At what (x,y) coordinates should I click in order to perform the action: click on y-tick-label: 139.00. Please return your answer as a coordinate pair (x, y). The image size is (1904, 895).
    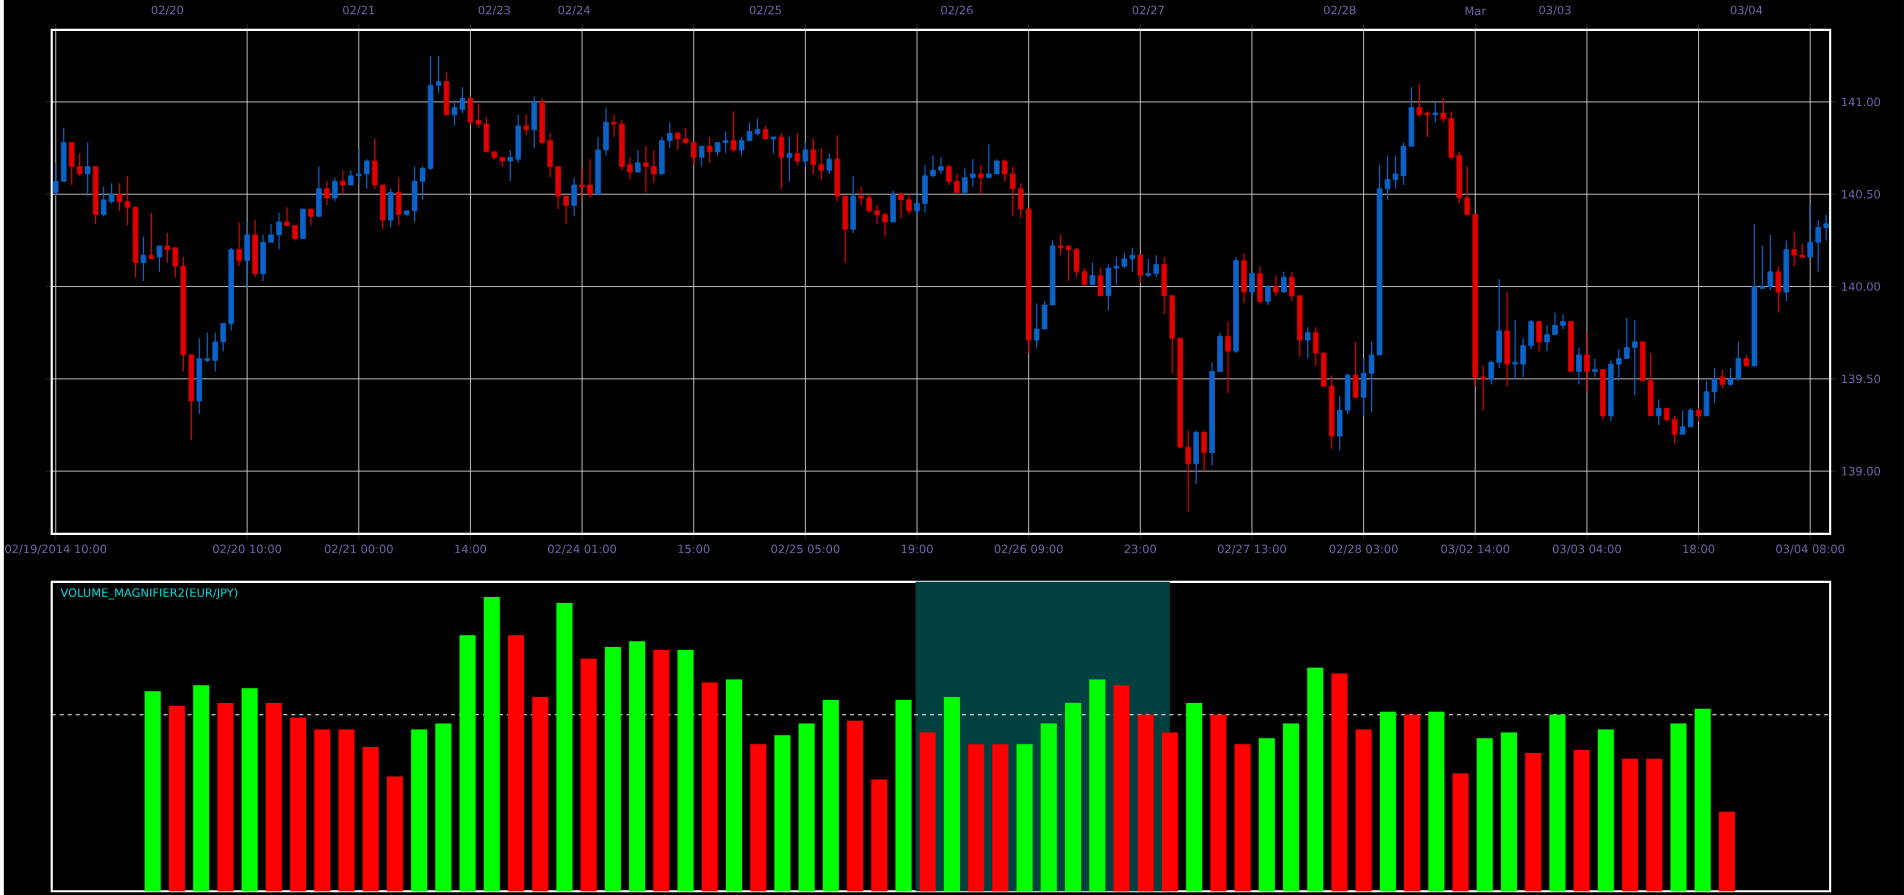
    Looking at the image, I should click on (1861, 471).